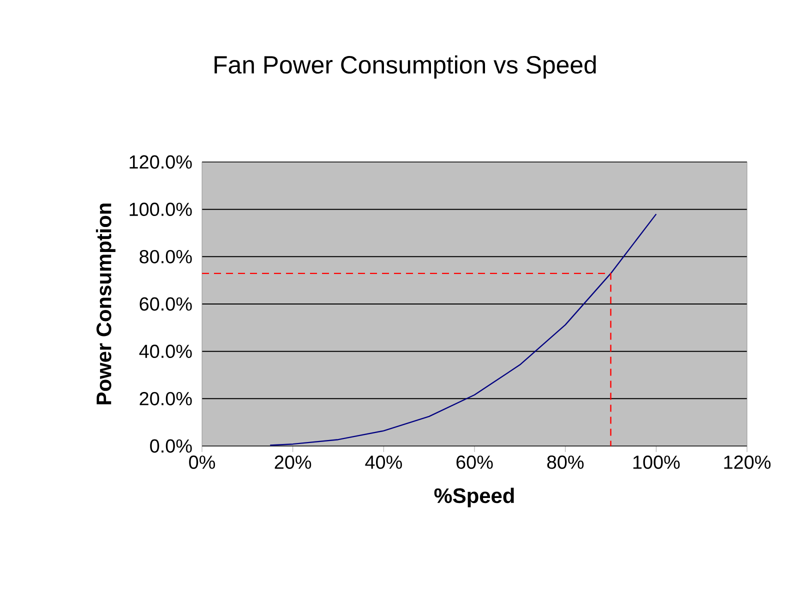 This screenshot has height=599, width=810. Describe the element at coordinates (747, 462) in the screenshot. I see `x-tick-label: 120%` at that location.